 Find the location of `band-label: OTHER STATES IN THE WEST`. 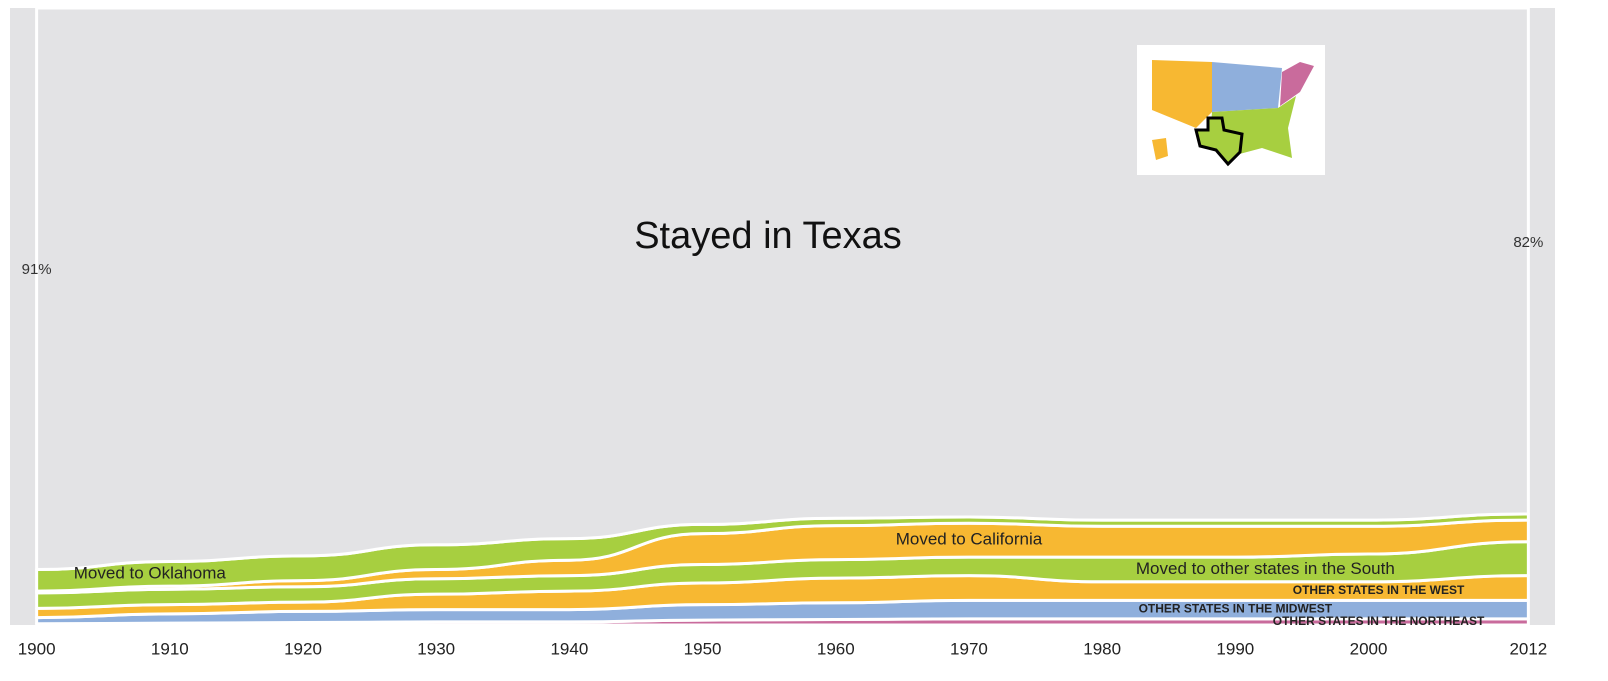

band-label: OTHER STATES IN THE WEST is located at coordinates (1379, 590).